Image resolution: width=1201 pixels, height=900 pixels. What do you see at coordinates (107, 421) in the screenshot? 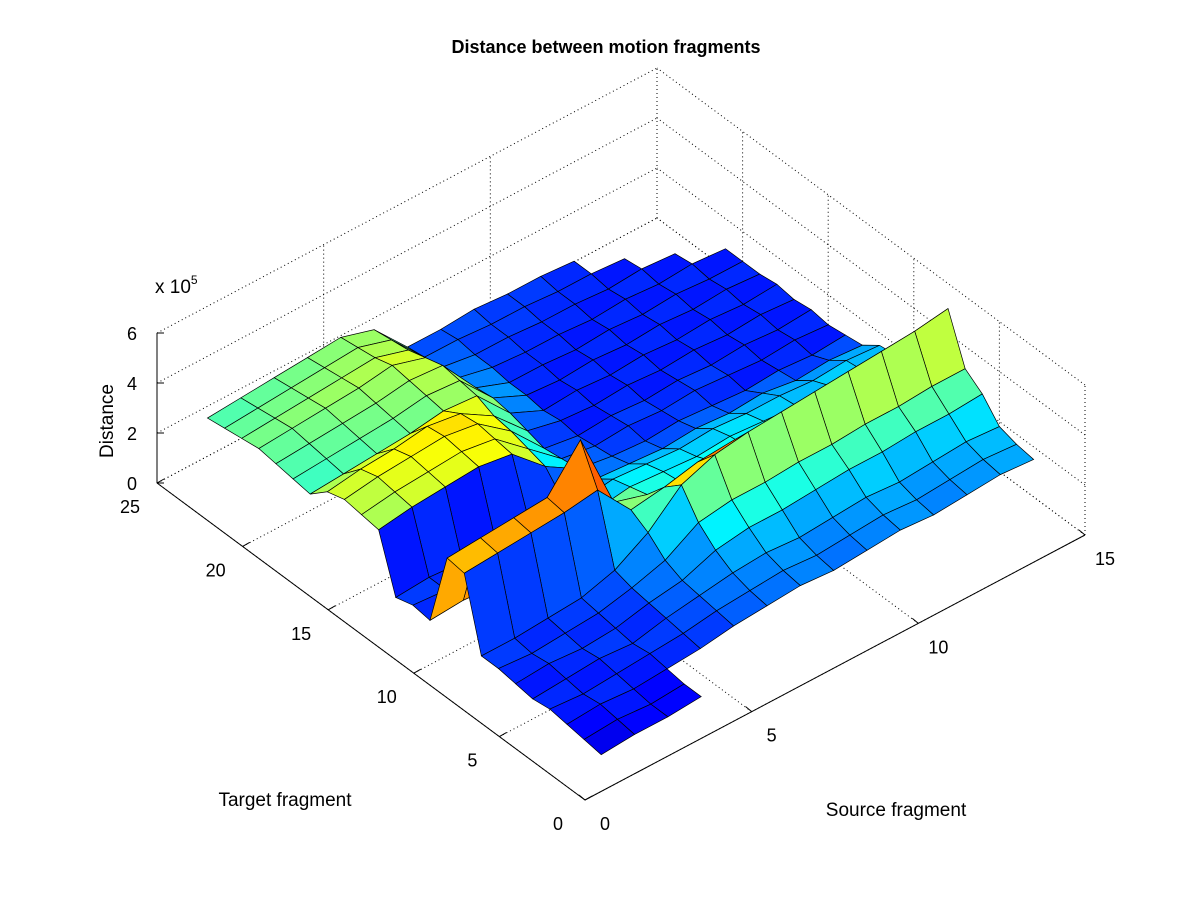
I see `z-axis-label: Distance` at bounding box center [107, 421].